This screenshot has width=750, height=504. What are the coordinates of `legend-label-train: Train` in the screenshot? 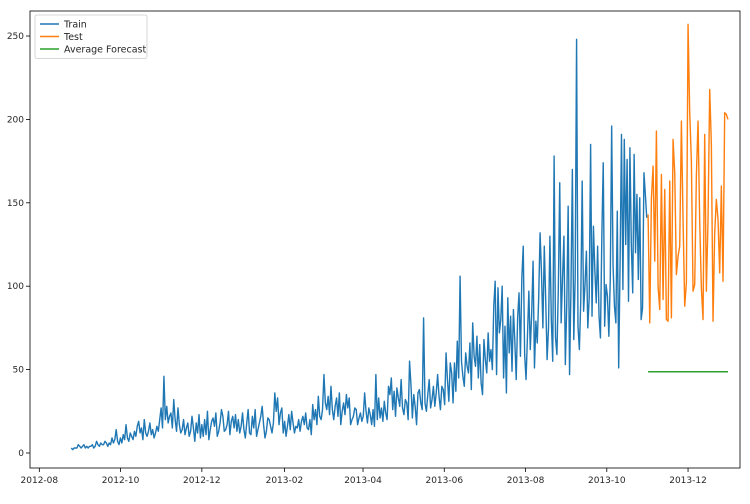 It's located at (75, 25).